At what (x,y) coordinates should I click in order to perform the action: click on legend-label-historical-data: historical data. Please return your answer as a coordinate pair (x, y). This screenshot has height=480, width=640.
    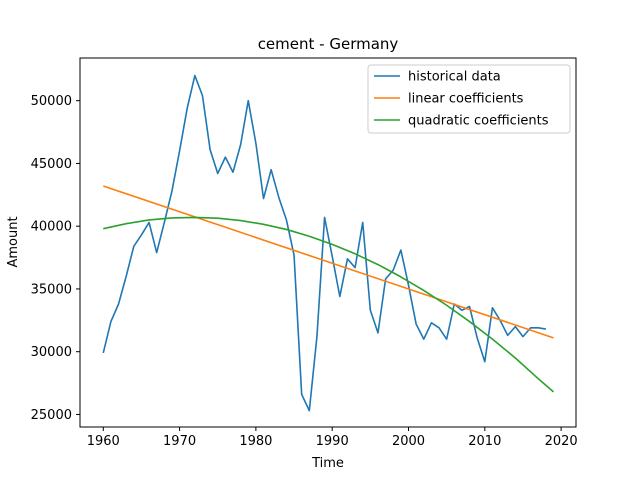
    Looking at the image, I should click on (454, 77).